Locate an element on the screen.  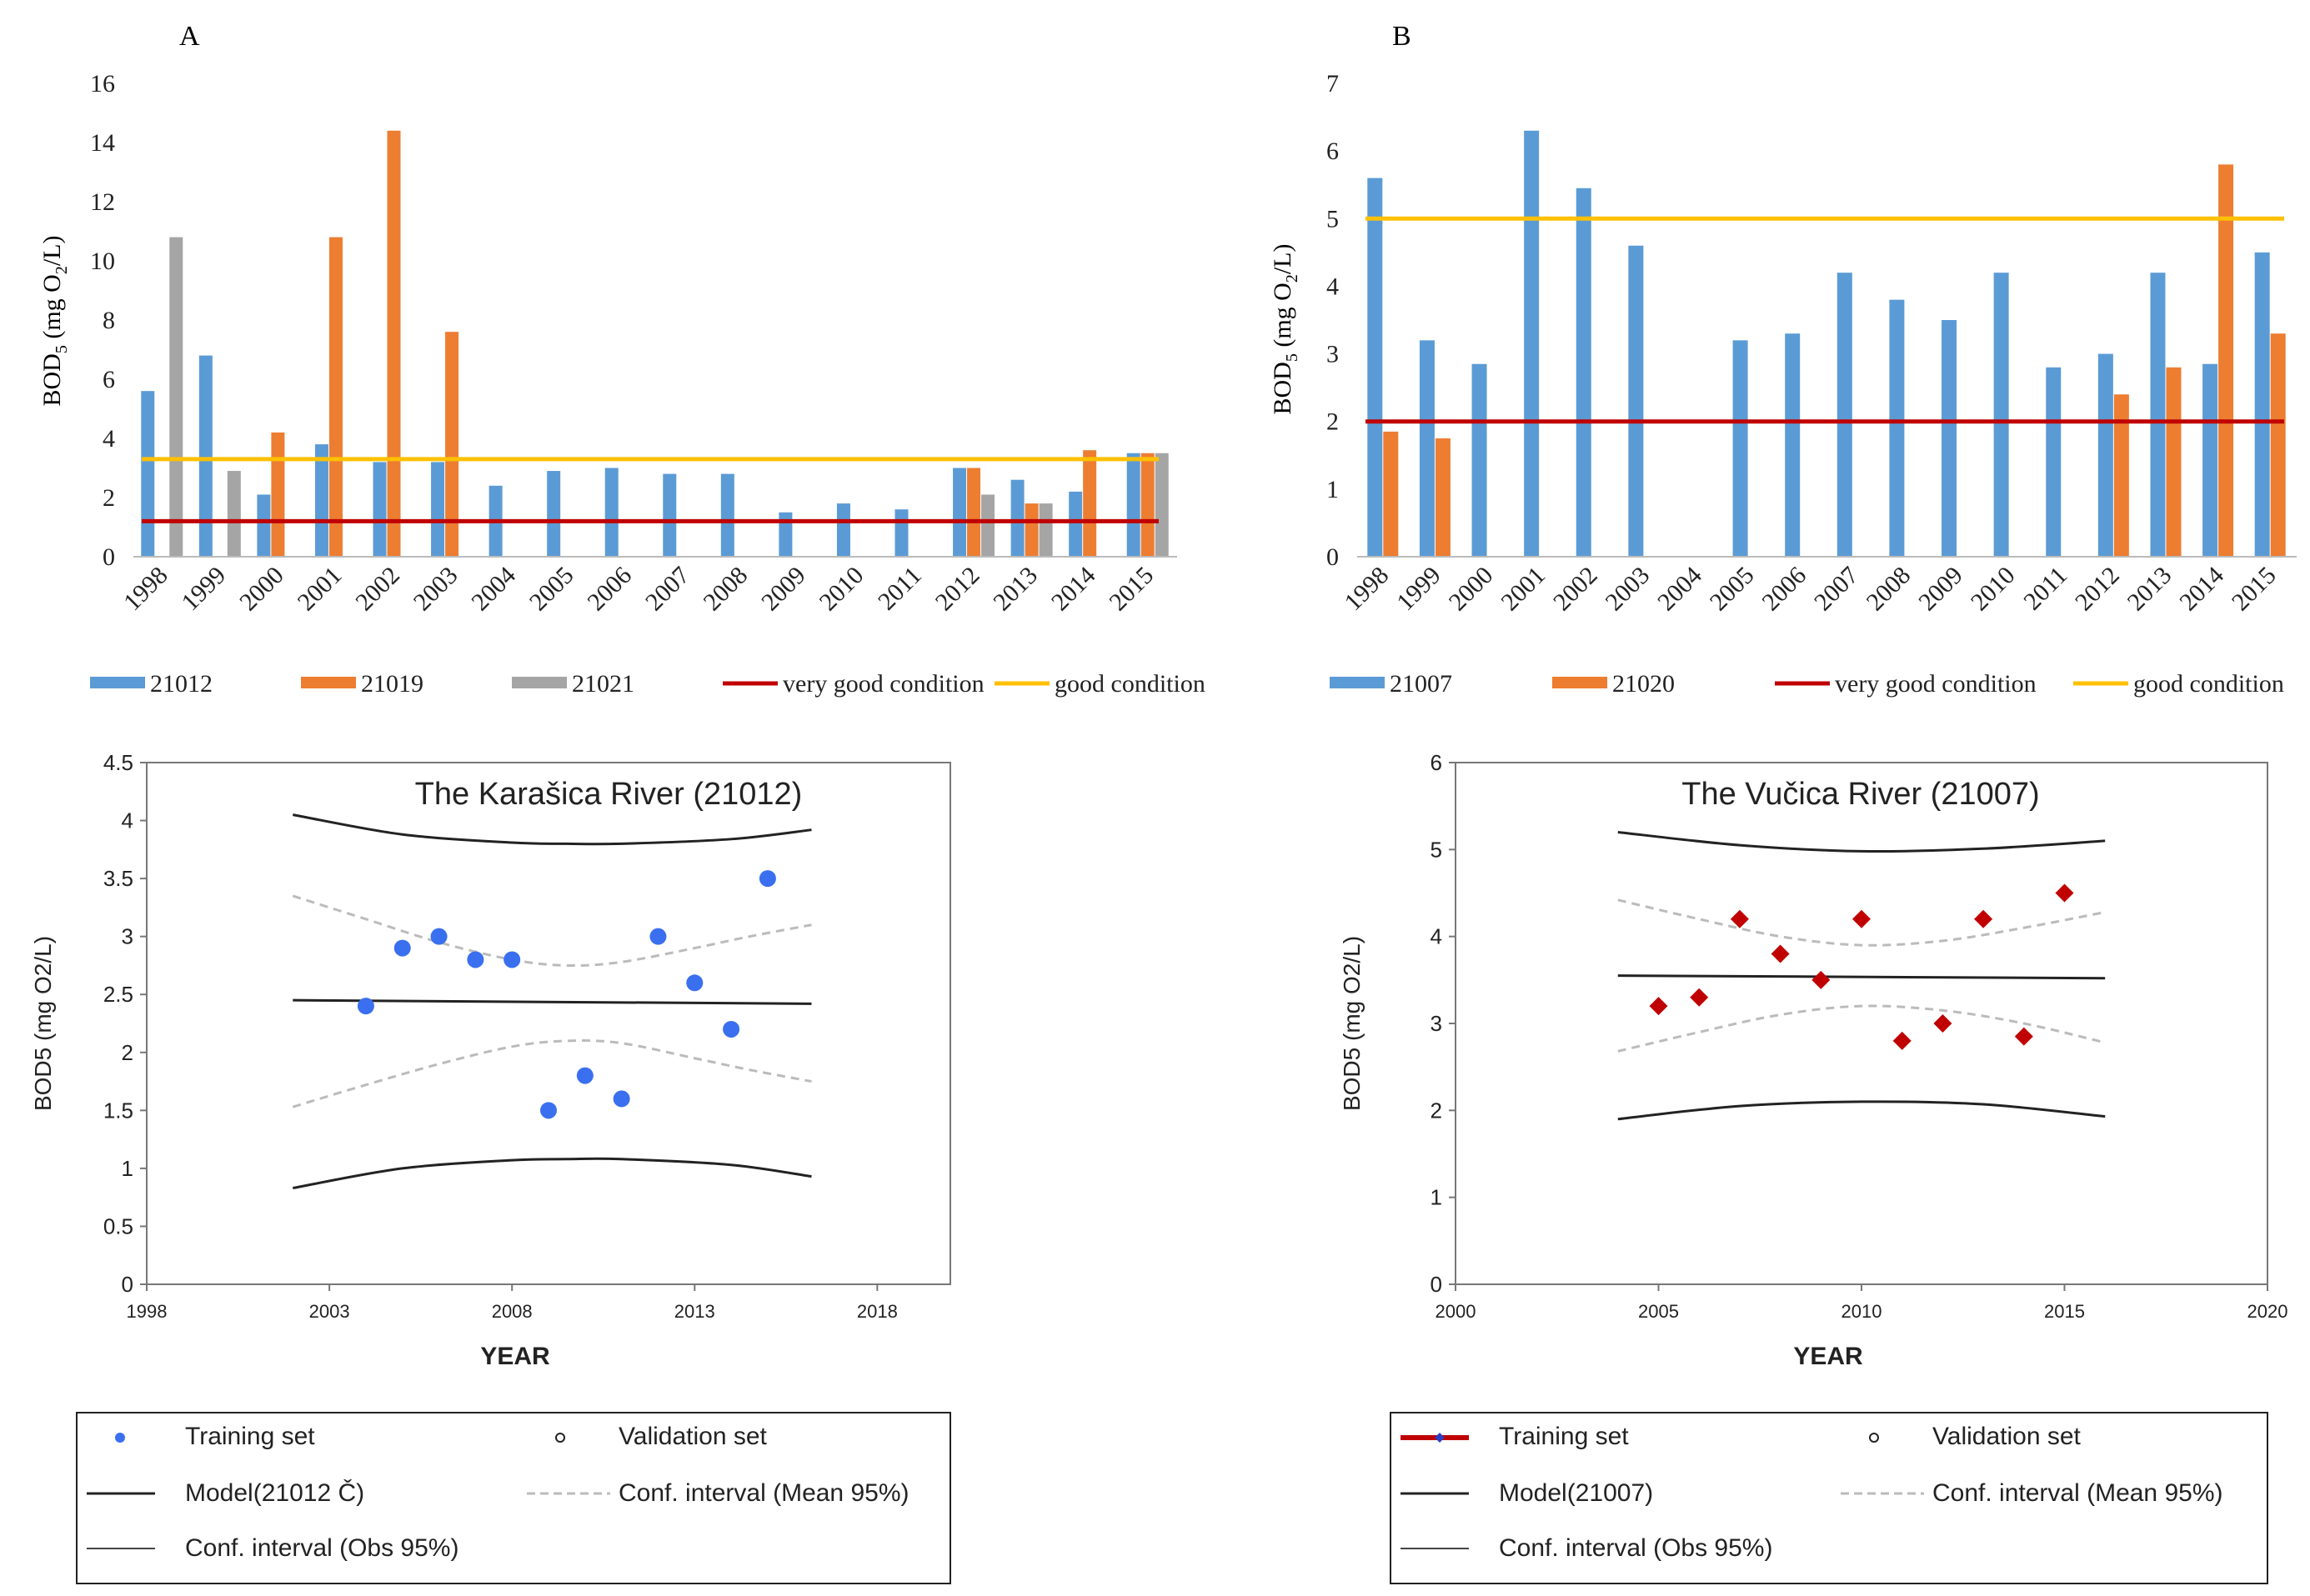
bar-21012-2013 is located at coordinates (1018, 518).